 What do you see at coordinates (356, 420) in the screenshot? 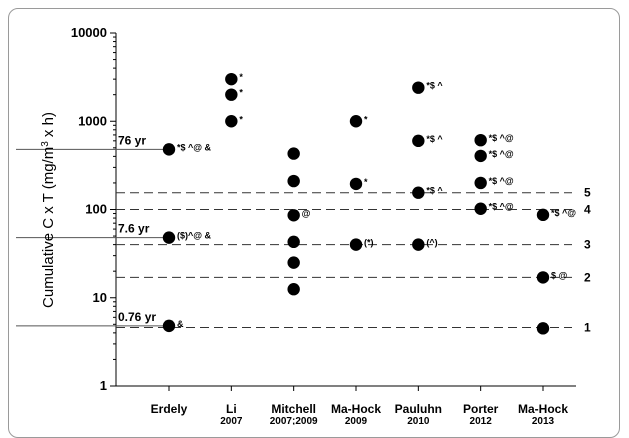
I see `x-category-year: 2009` at bounding box center [356, 420].